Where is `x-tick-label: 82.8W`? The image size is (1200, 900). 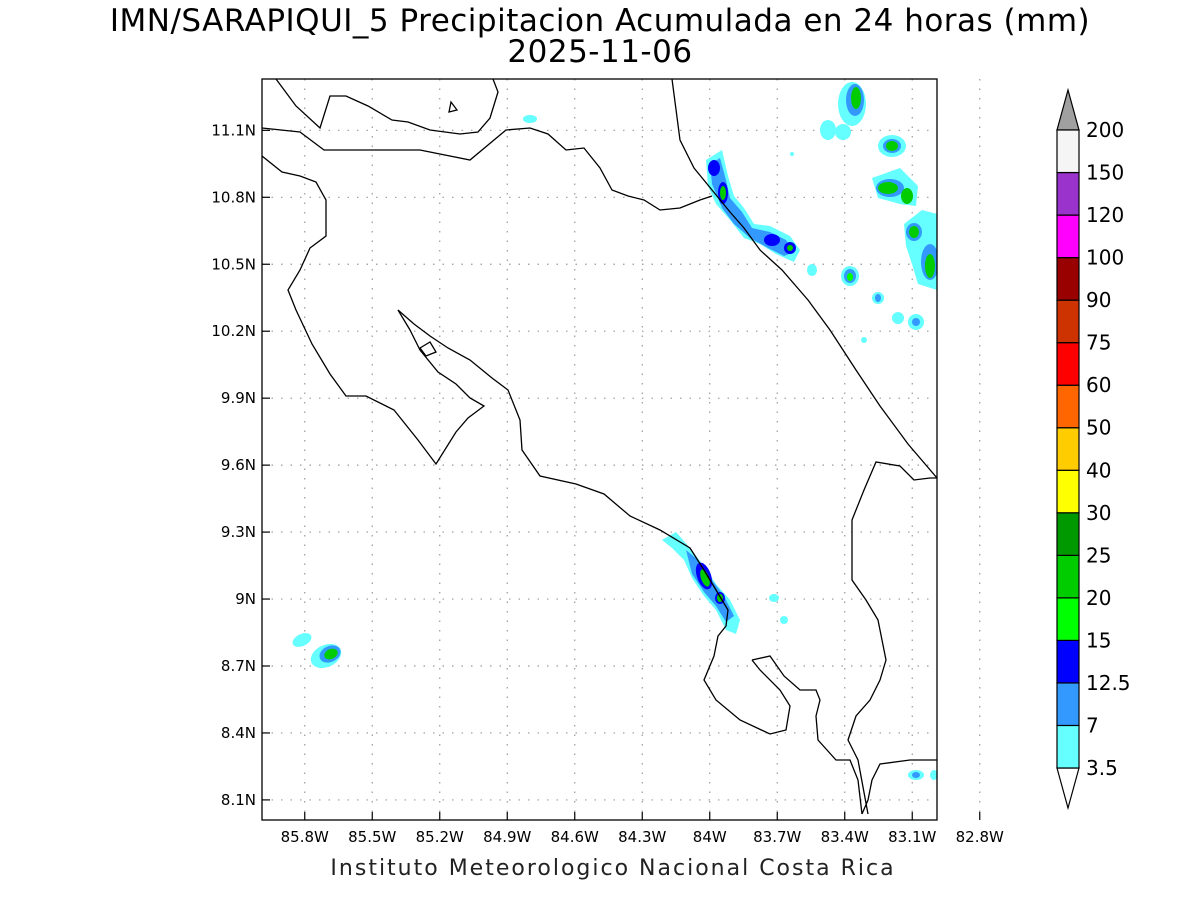 x-tick-label: 82.8W is located at coordinates (980, 837).